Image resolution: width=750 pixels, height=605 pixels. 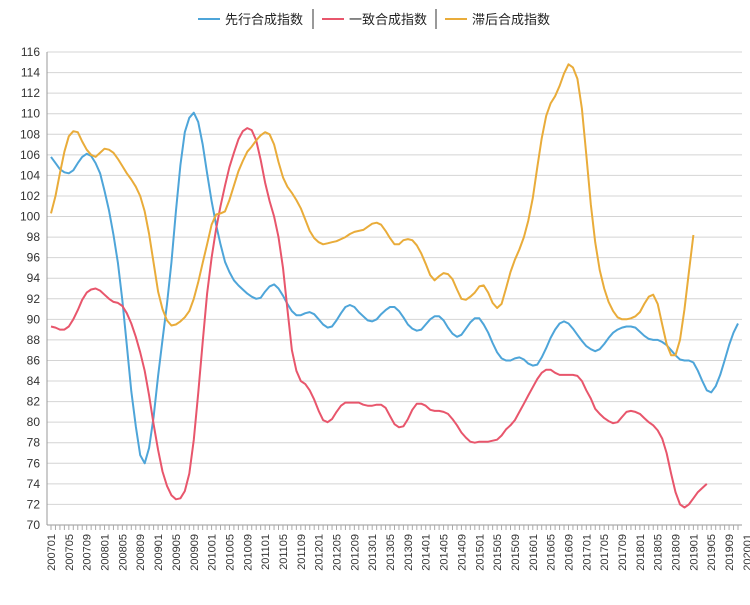 I want to click on y-tick-label: 100, so click(x=30, y=217).